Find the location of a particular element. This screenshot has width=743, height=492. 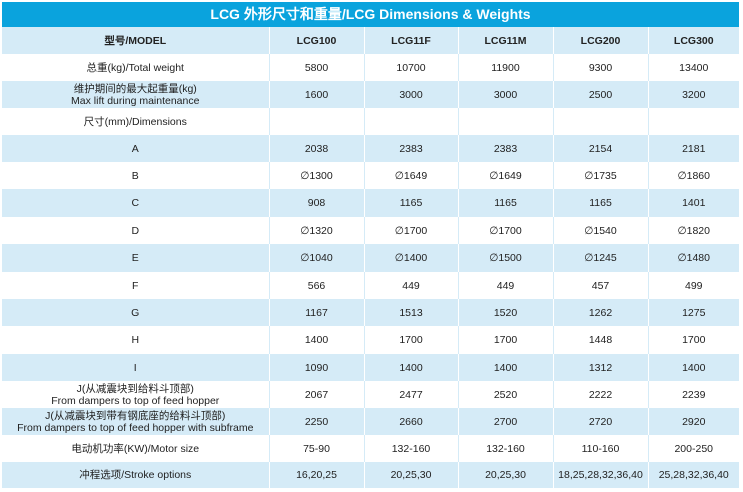

row-label-text: H is located at coordinates (135, 340).